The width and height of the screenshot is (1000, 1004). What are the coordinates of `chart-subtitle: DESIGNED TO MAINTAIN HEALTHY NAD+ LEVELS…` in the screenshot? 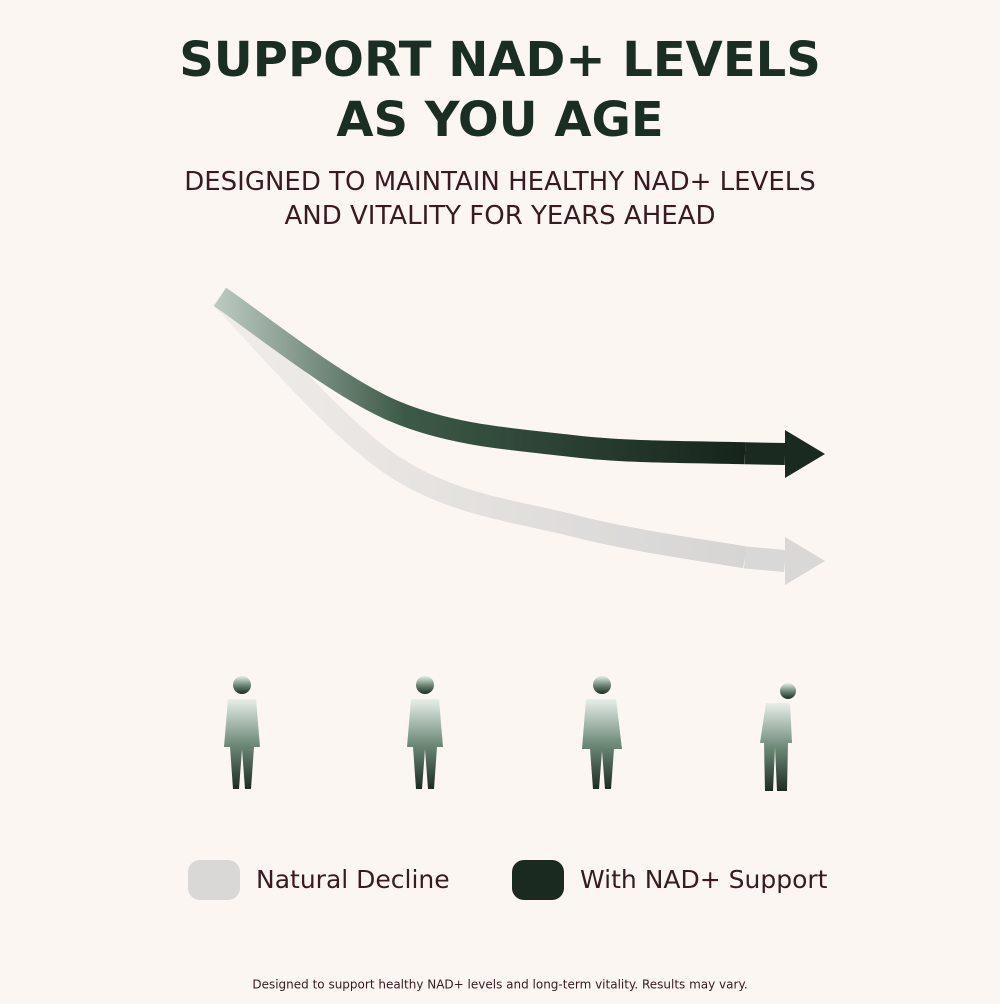 It's located at (500, 199).